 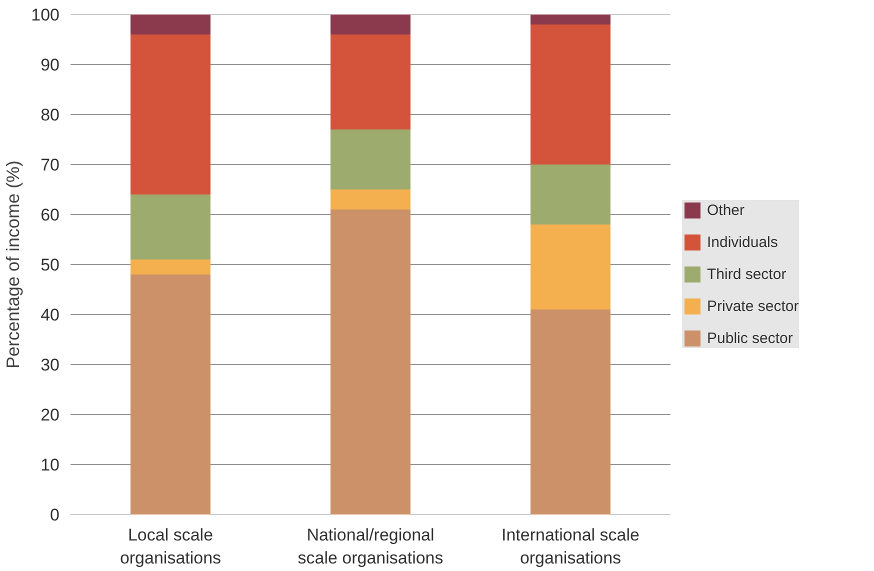 What do you see at coordinates (50, 315) in the screenshot?
I see `y-tick-label: 40` at bounding box center [50, 315].